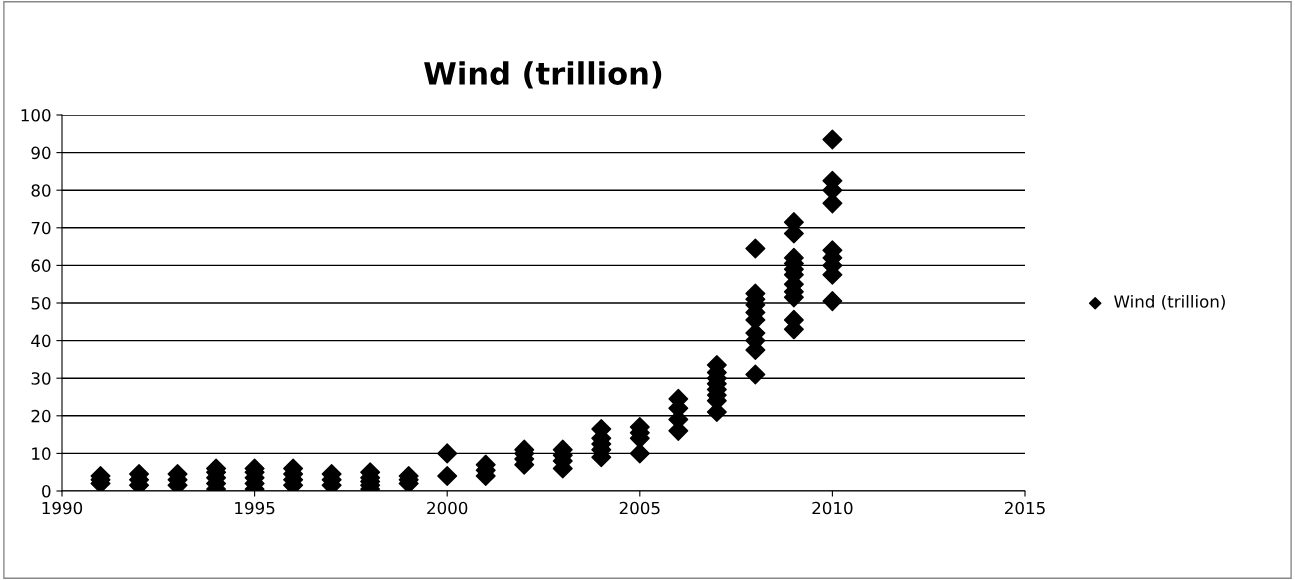 This screenshot has height=580, width=1295. What do you see at coordinates (41, 153) in the screenshot?
I see `y-tick-label: 90` at bounding box center [41, 153].